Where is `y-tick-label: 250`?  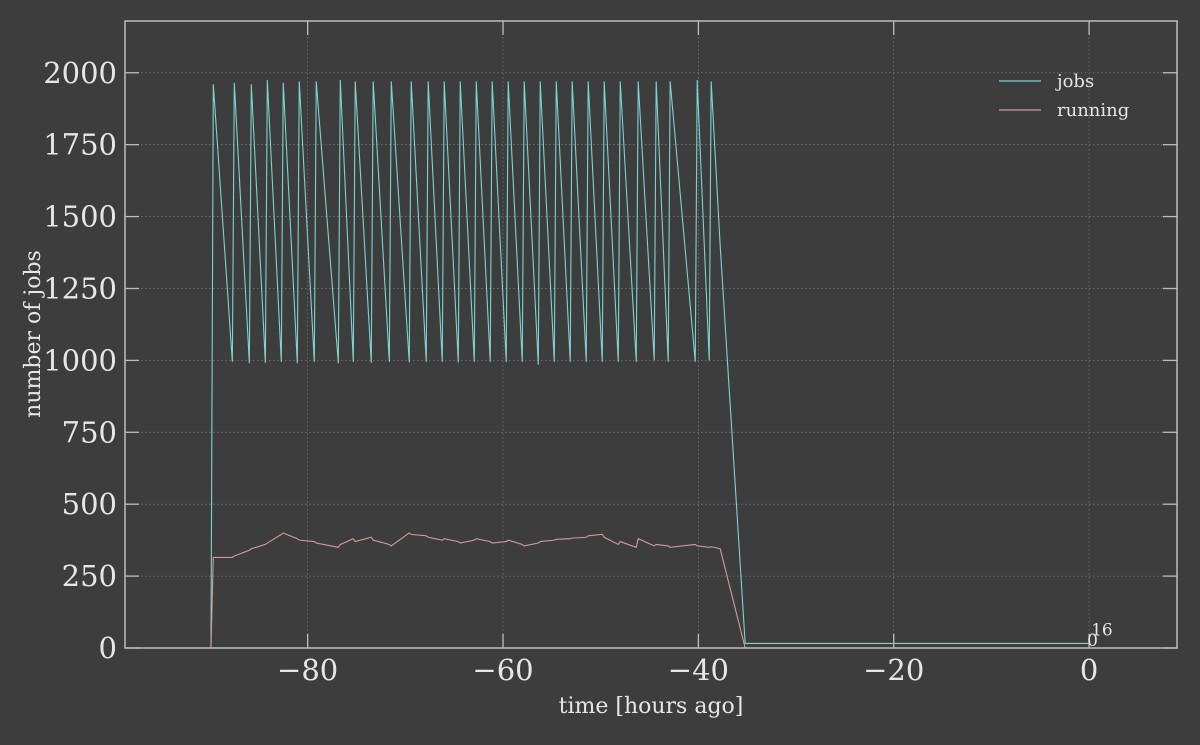 y-tick-label: 250 is located at coordinates (89, 576).